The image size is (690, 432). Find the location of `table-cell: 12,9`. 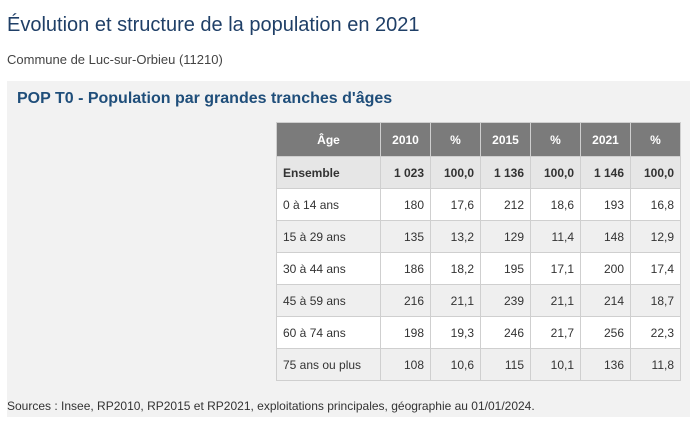

table-cell: 12,9 is located at coordinates (655, 236).